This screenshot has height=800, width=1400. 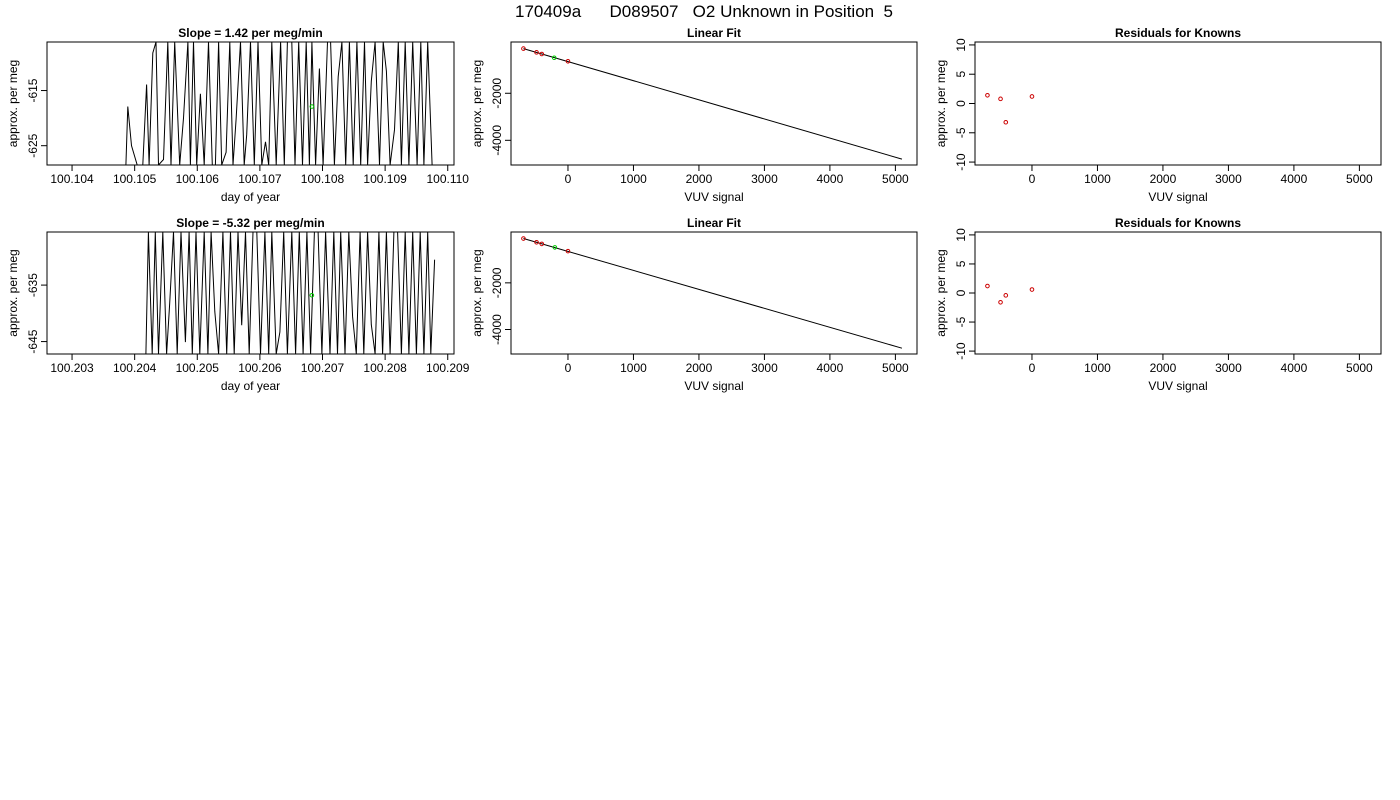 I want to click on chart-title: Slope = 1.42 per meg/min, so click(x=250, y=33).